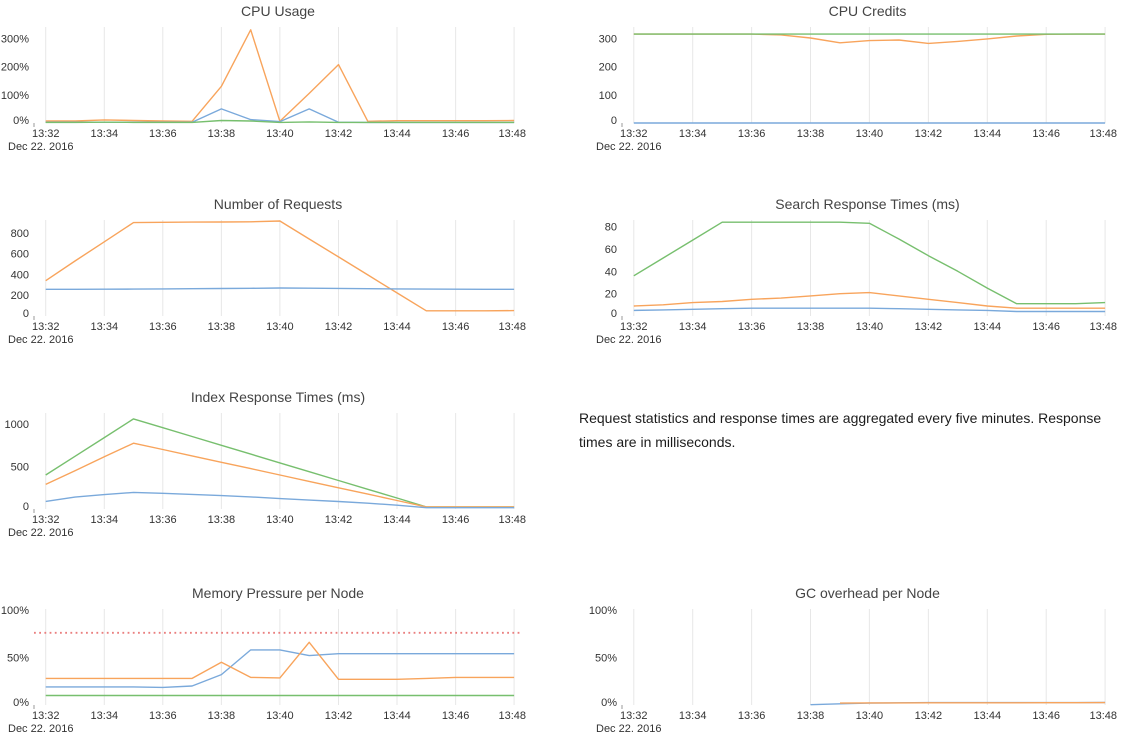 The height and width of the screenshot is (741, 1131). What do you see at coordinates (278, 204) in the screenshot?
I see `chart-title: Number of Requests` at bounding box center [278, 204].